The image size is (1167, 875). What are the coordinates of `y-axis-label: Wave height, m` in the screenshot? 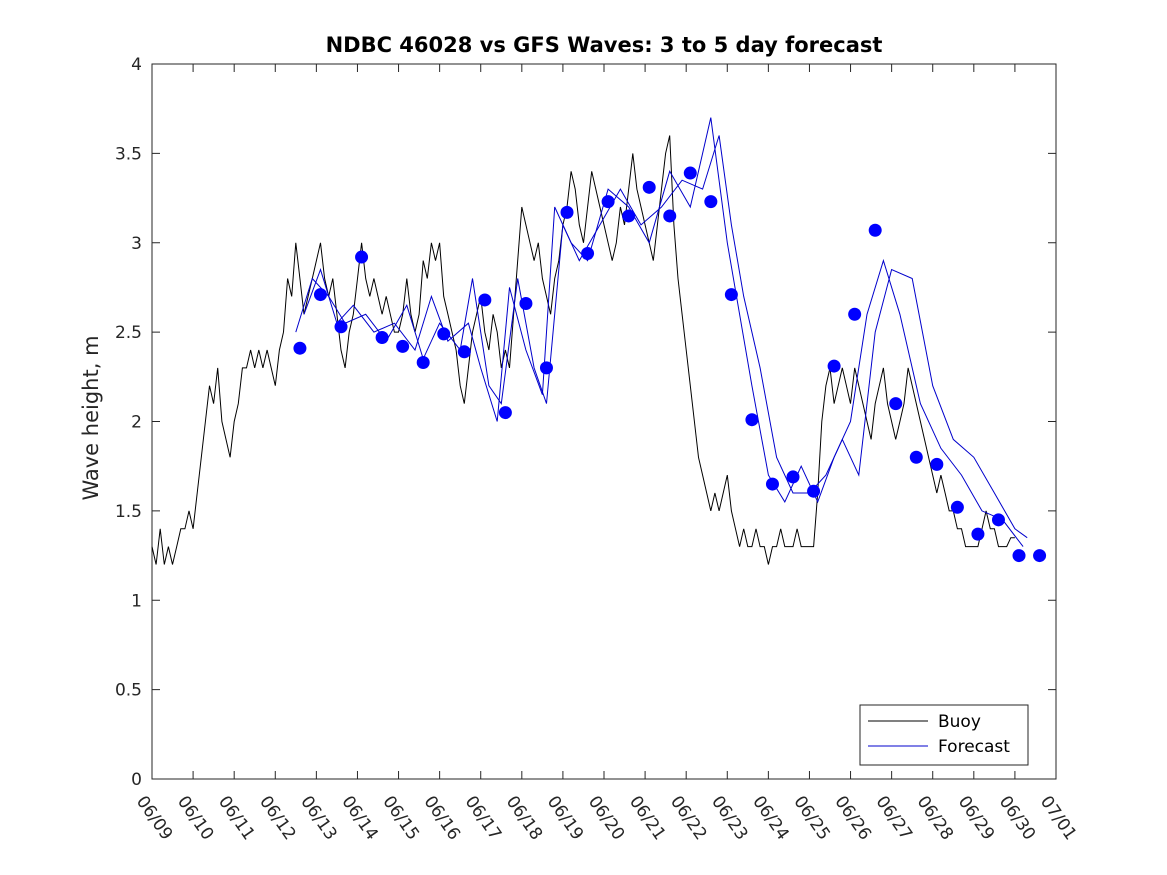 It's located at (91, 417).